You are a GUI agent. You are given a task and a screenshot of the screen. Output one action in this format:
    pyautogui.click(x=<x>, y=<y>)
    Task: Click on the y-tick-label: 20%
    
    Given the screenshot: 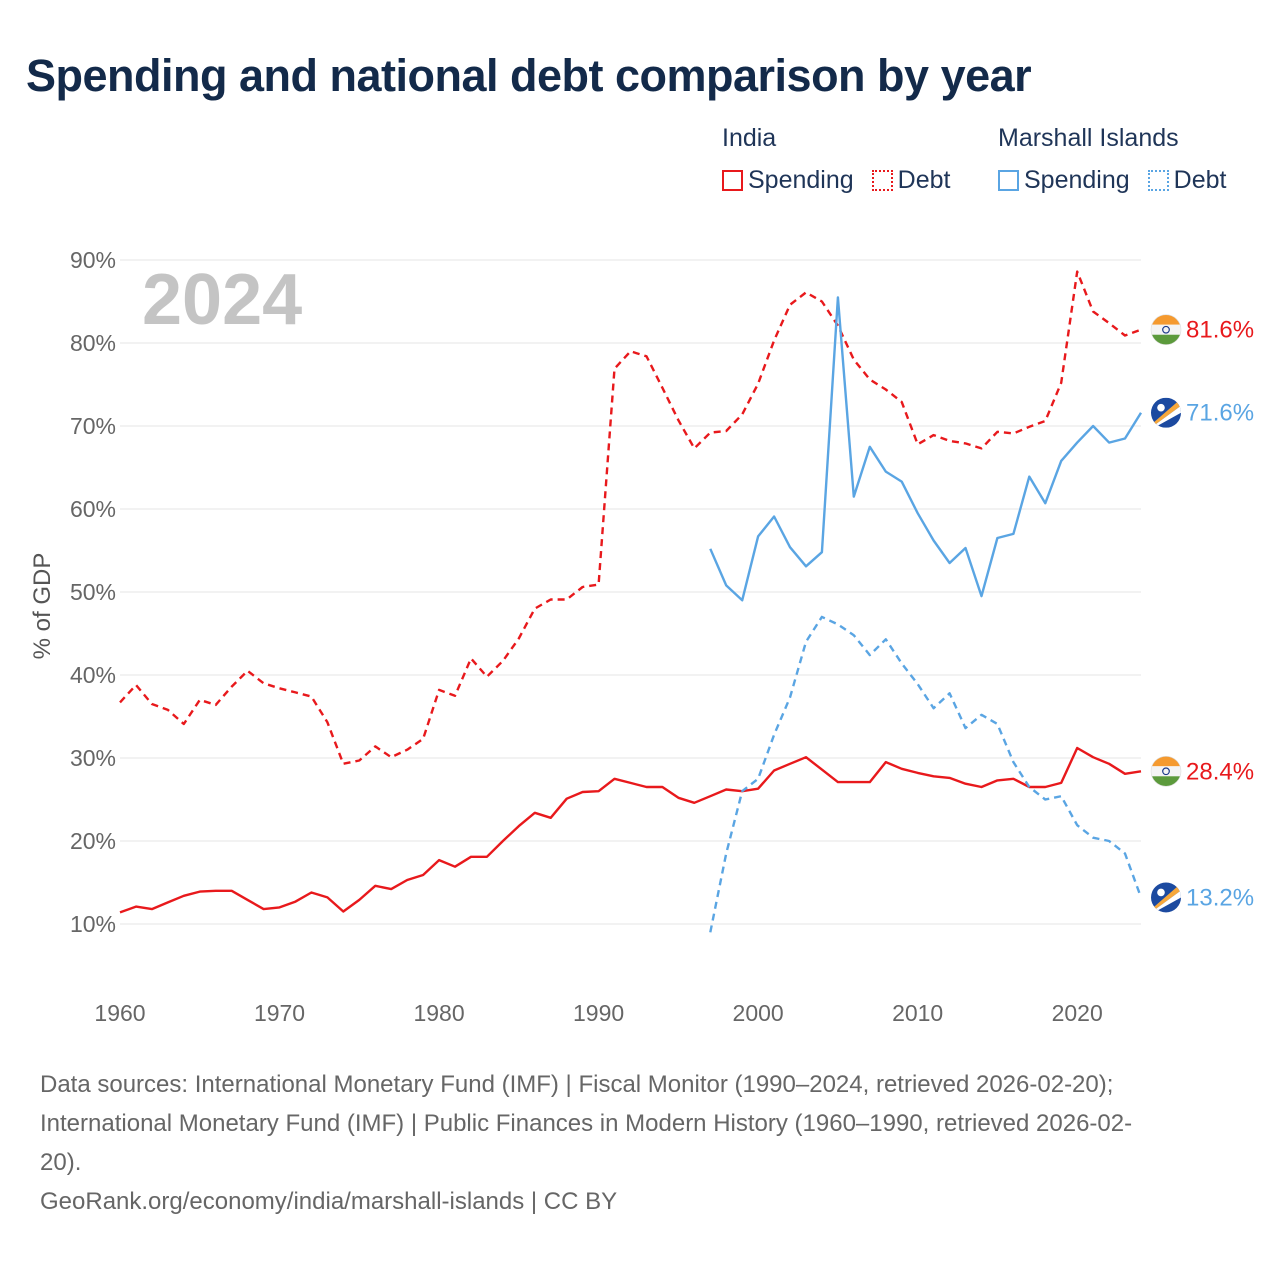 What is the action you would take?
    pyautogui.click(x=93, y=841)
    